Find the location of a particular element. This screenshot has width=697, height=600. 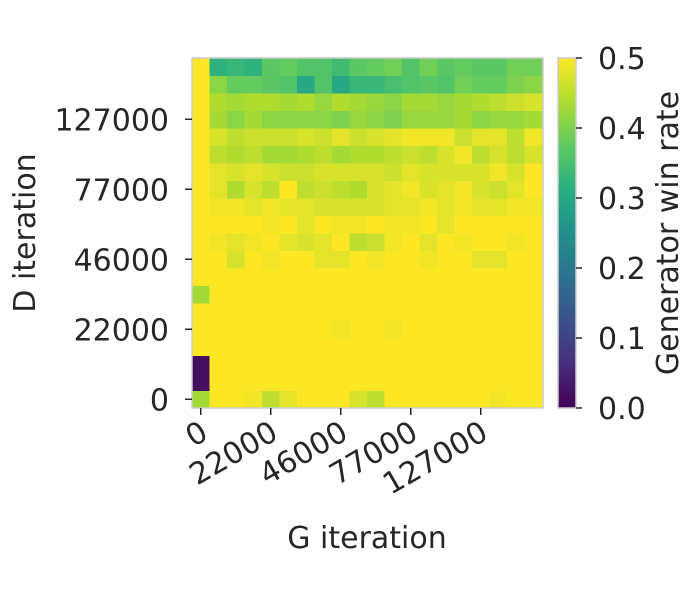

x-axis-label: G iteration is located at coordinates (367, 538).